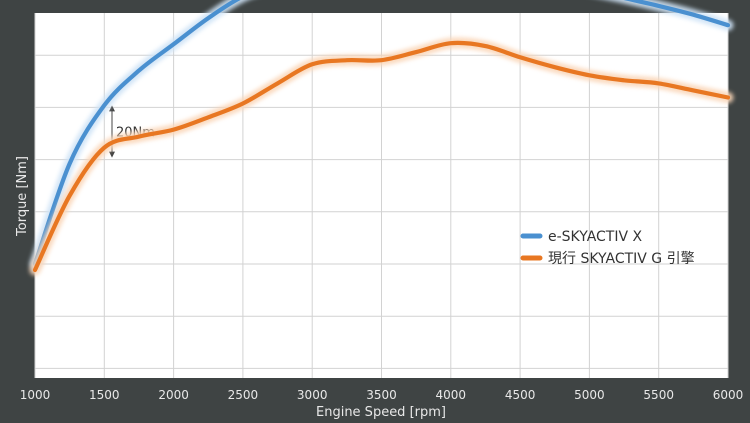 Image resolution: width=750 pixels, height=423 pixels. Describe the element at coordinates (658, 395) in the screenshot. I see `x-tick-label: 5500` at that location.